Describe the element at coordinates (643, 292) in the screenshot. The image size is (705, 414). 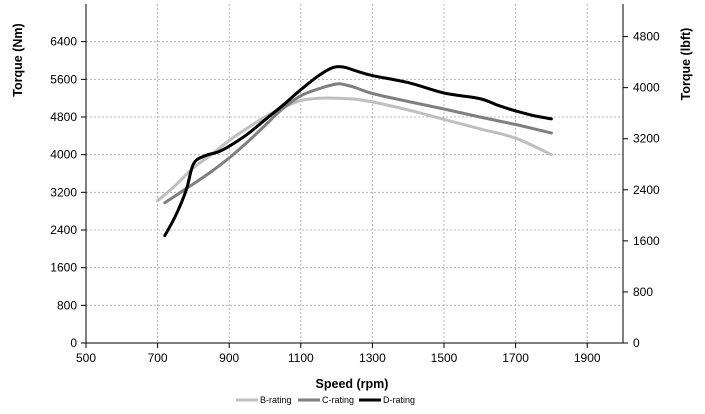
I see `y2-tick-label: 800` at that location.